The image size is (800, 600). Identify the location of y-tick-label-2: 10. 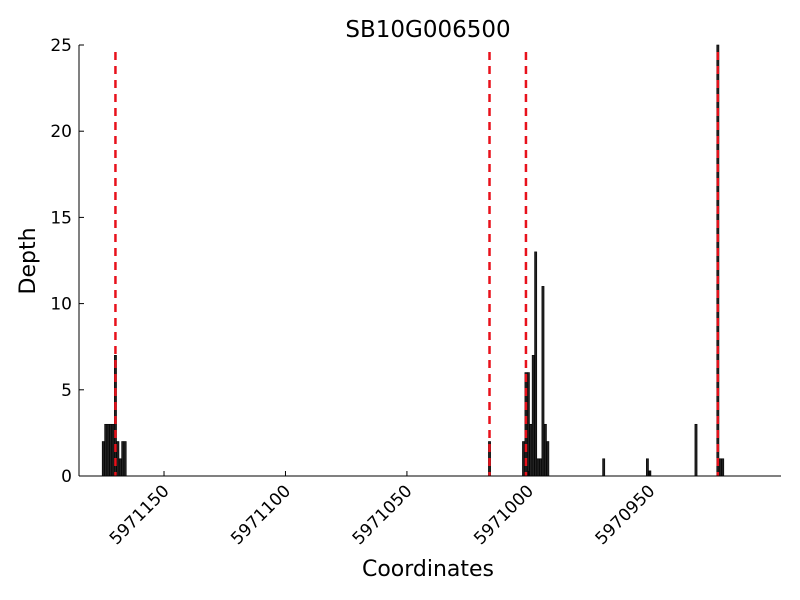
(61, 305).